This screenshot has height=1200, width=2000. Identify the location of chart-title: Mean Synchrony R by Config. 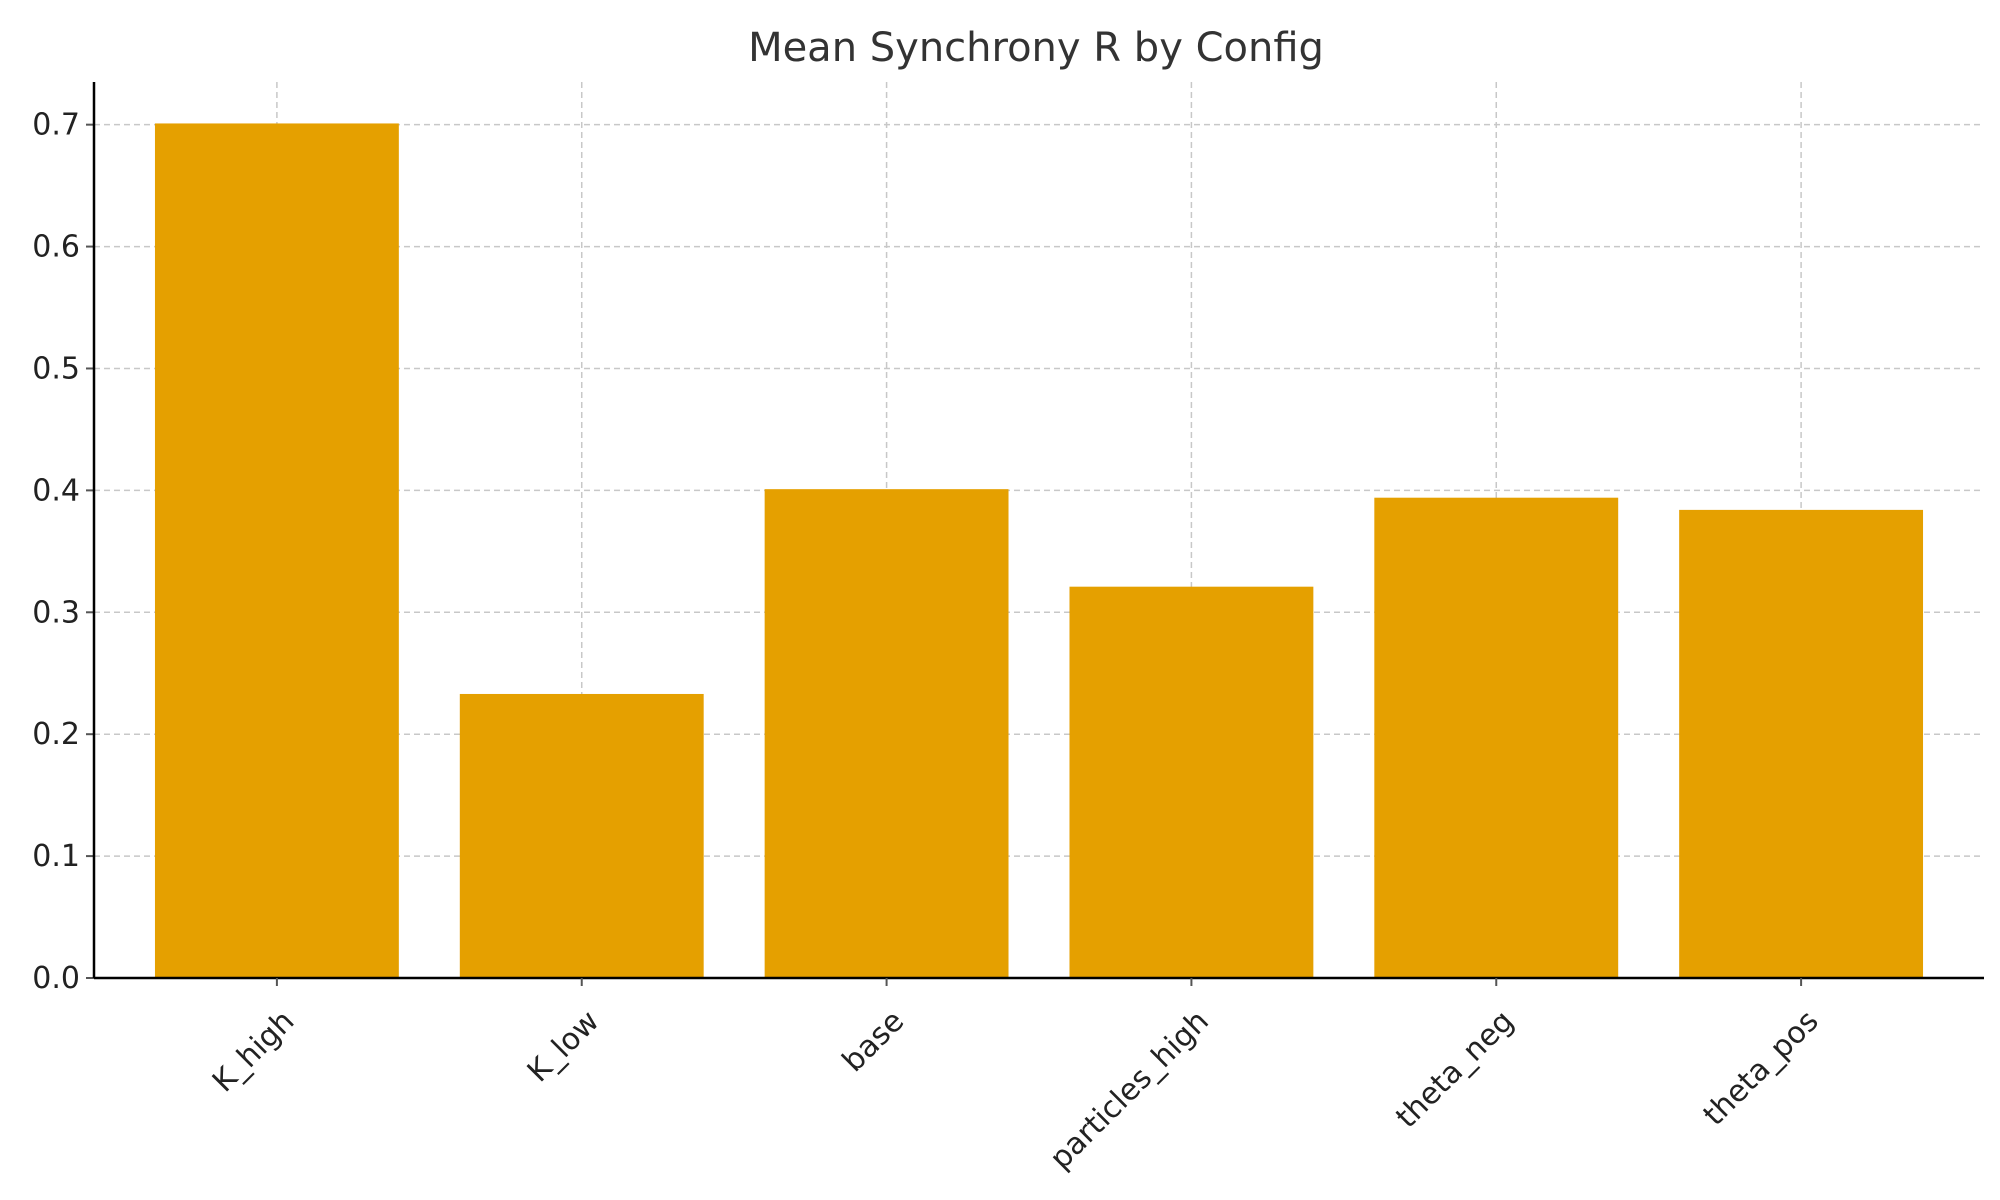
(1036, 48).